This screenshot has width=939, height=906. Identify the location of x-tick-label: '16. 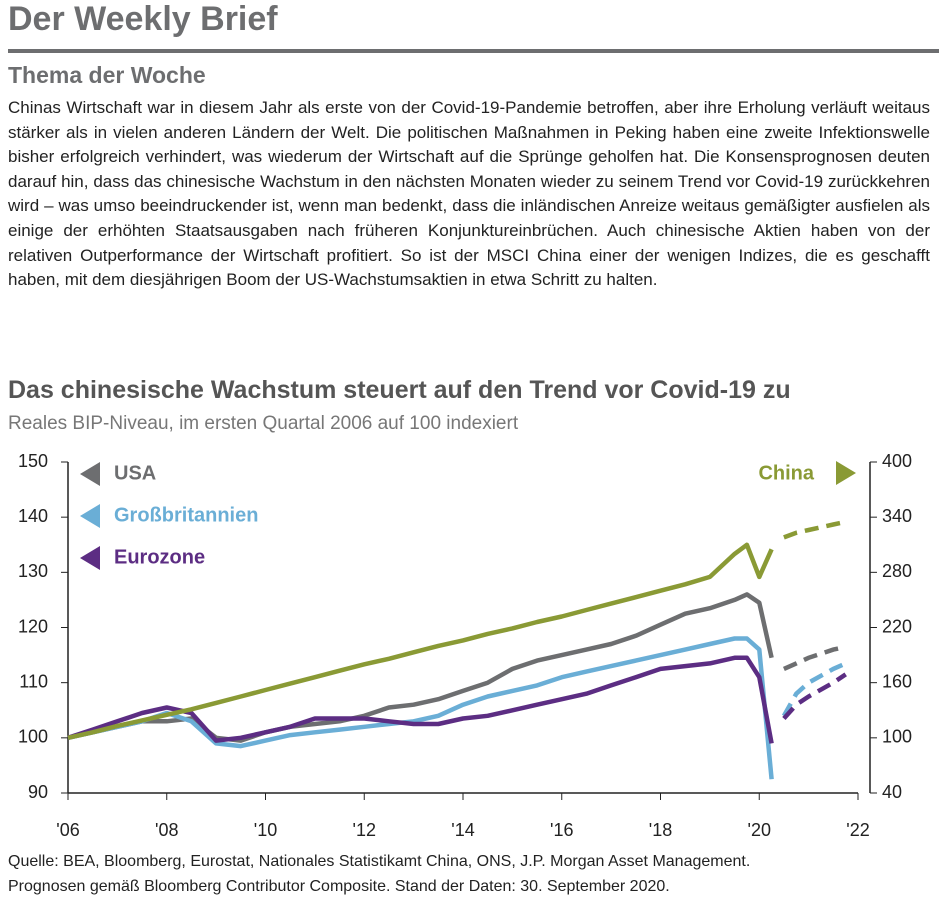
(561, 830).